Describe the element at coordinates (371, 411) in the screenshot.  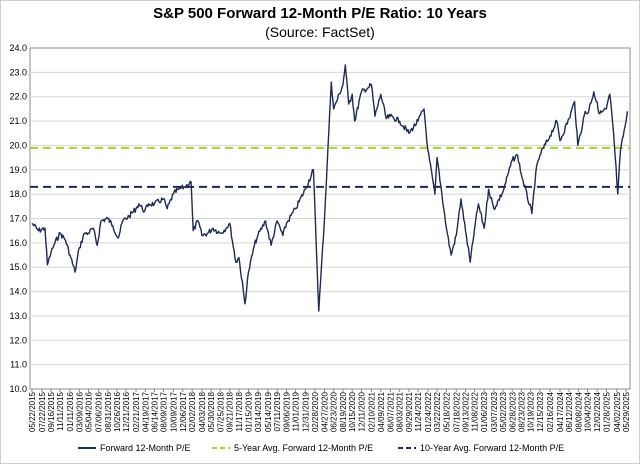
I see `x-tick-label: 02/10/2021` at that location.